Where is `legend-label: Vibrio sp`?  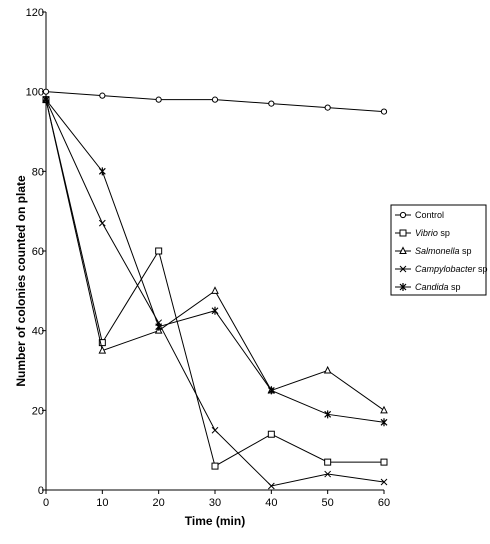
legend-label: Vibrio sp is located at coordinates (432, 233).